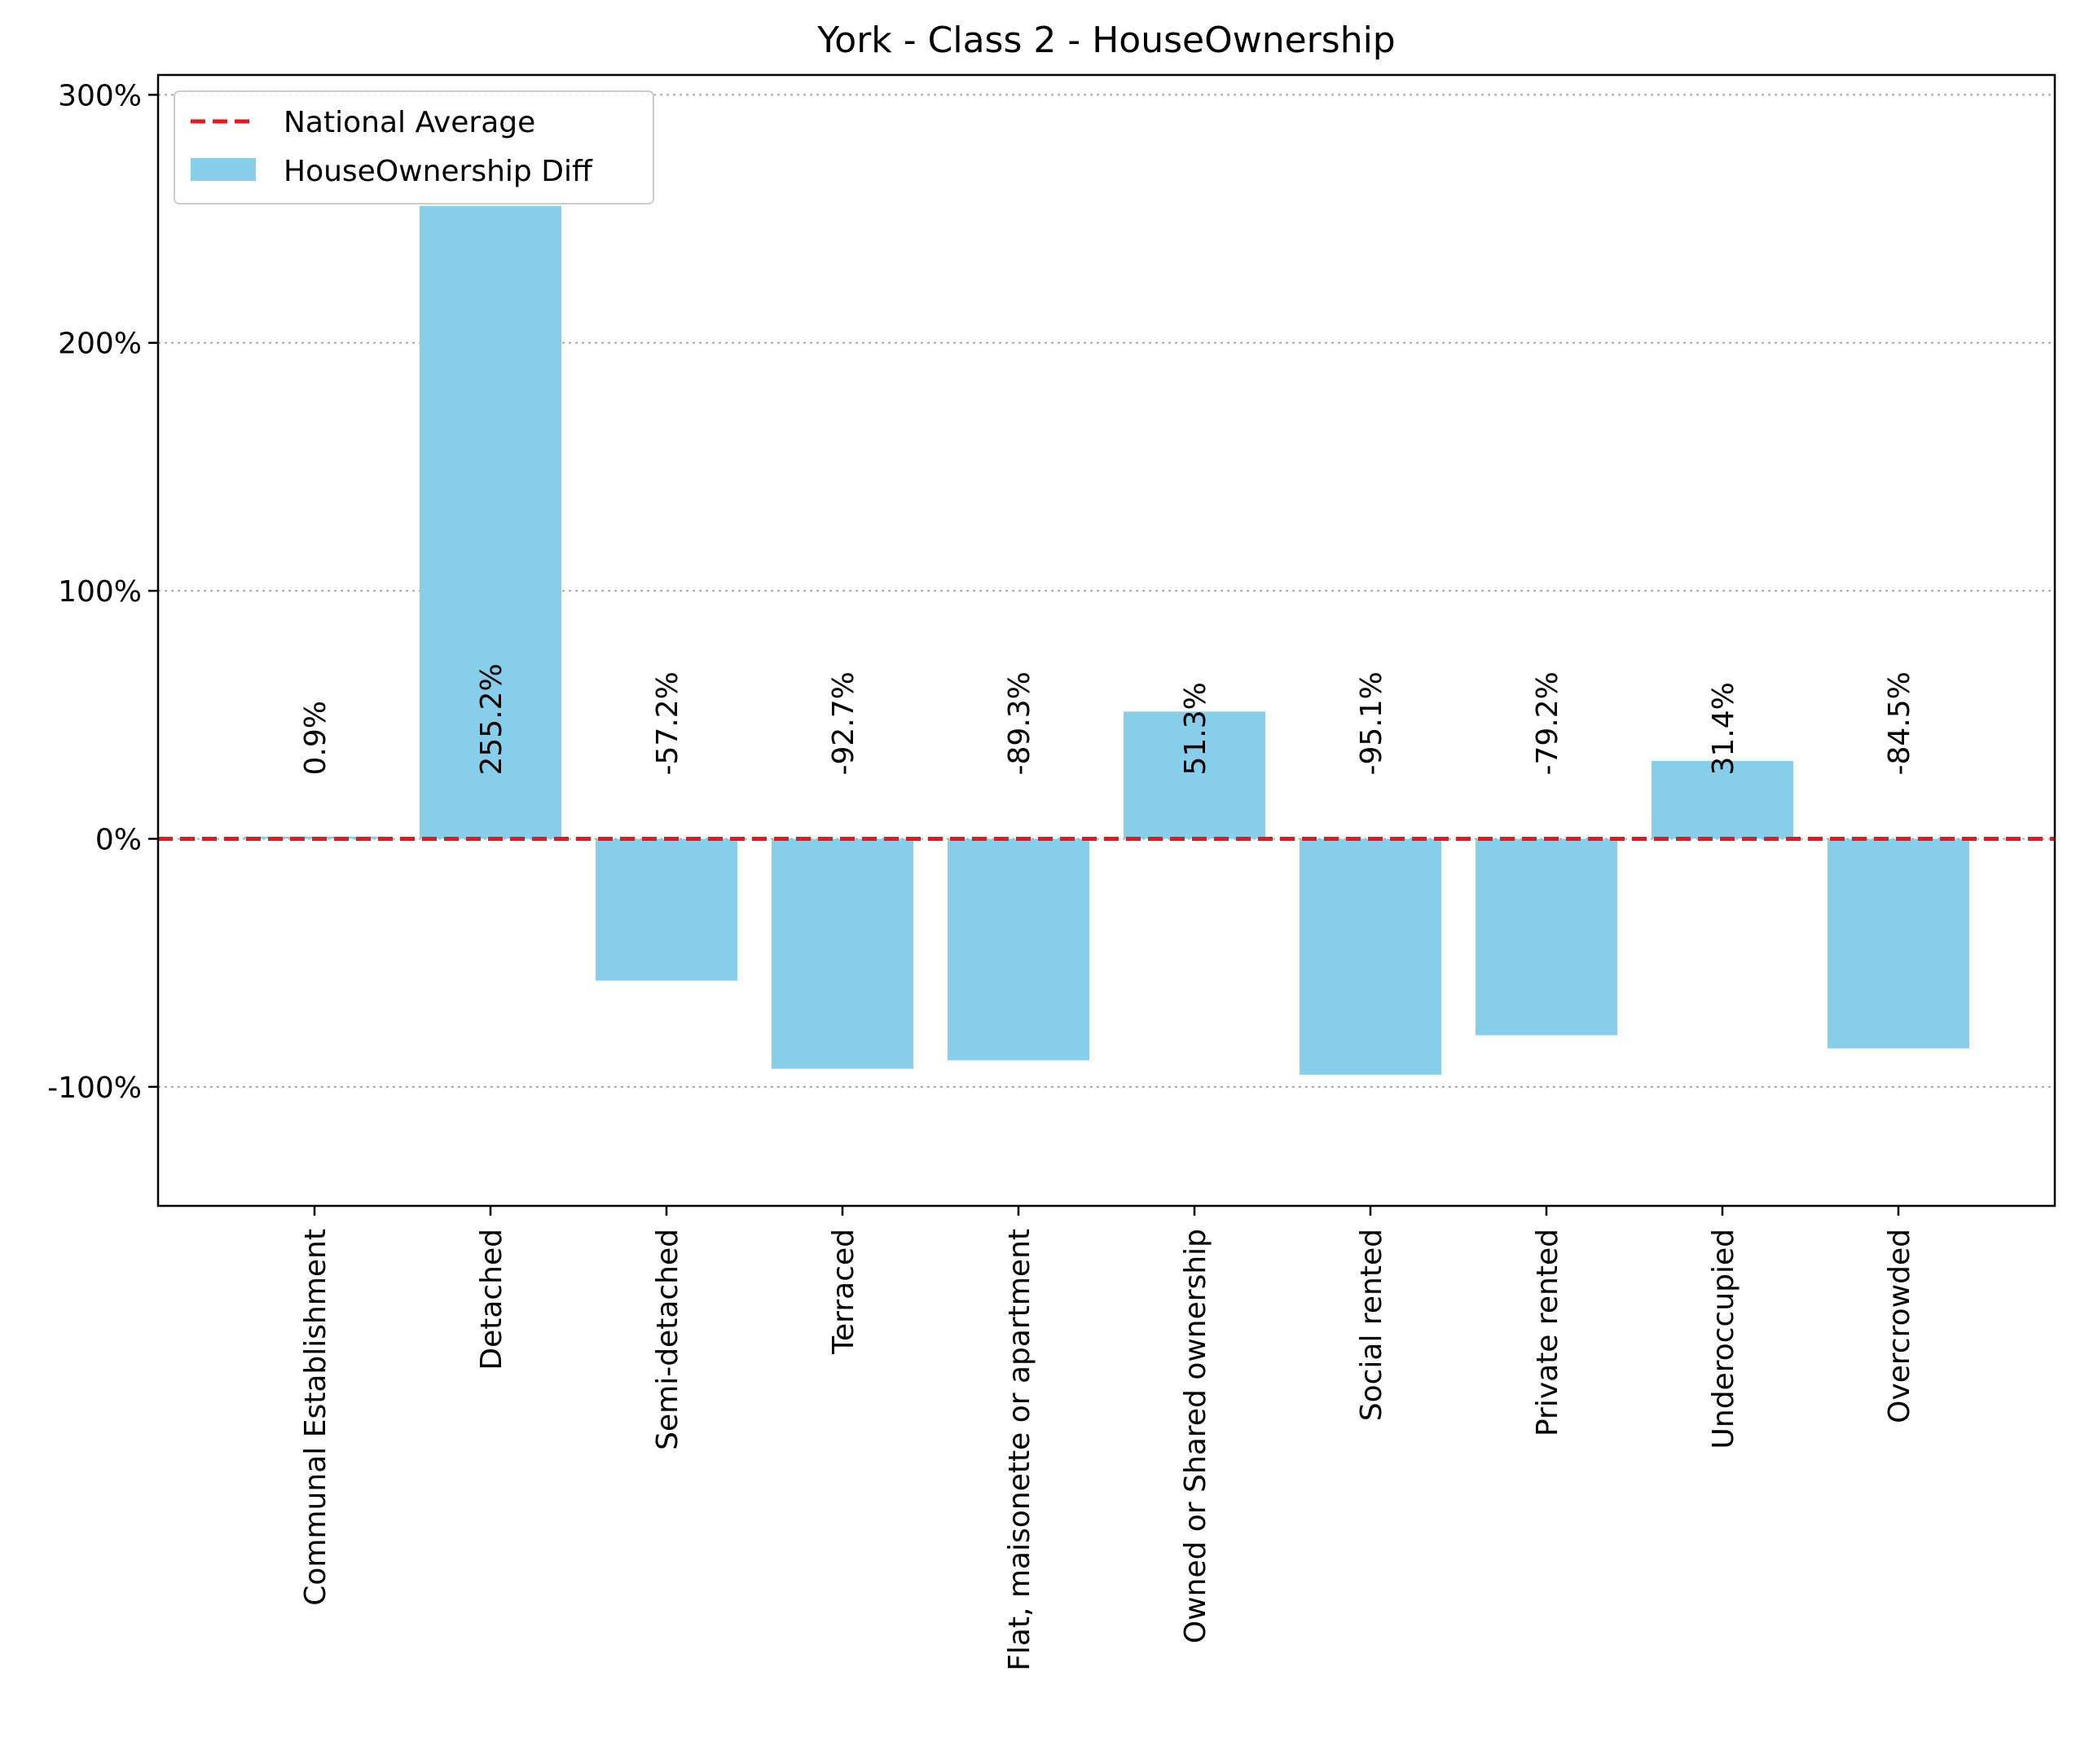 This screenshot has width=2076, height=1764. I want to click on x-tick-label: Private rented, so click(1547, 1332).